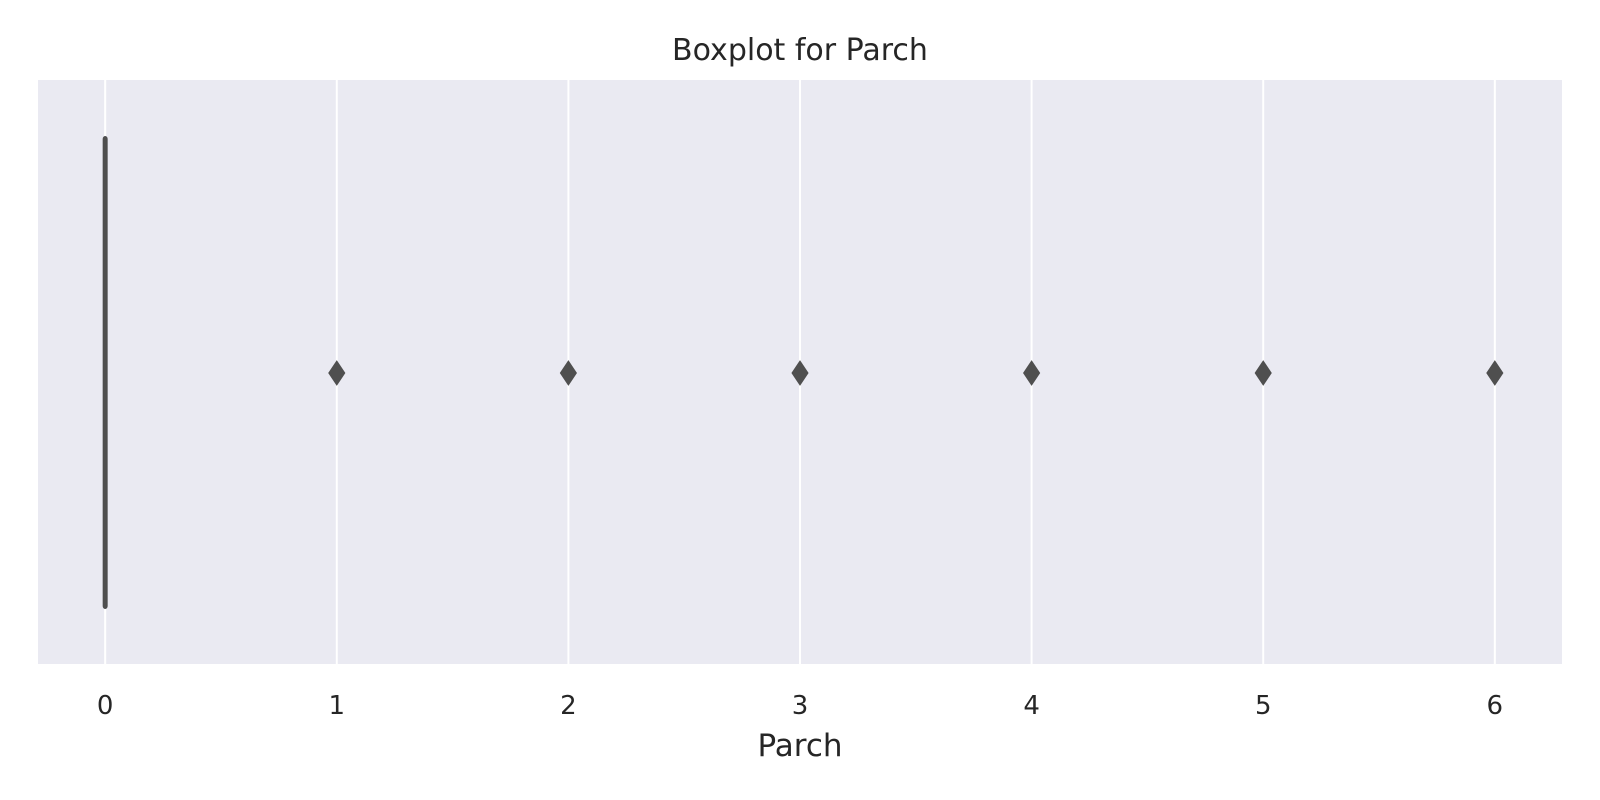 This screenshot has height=800, width=1600. Describe the element at coordinates (799, 746) in the screenshot. I see `x-axis-label: Parch` at that location.